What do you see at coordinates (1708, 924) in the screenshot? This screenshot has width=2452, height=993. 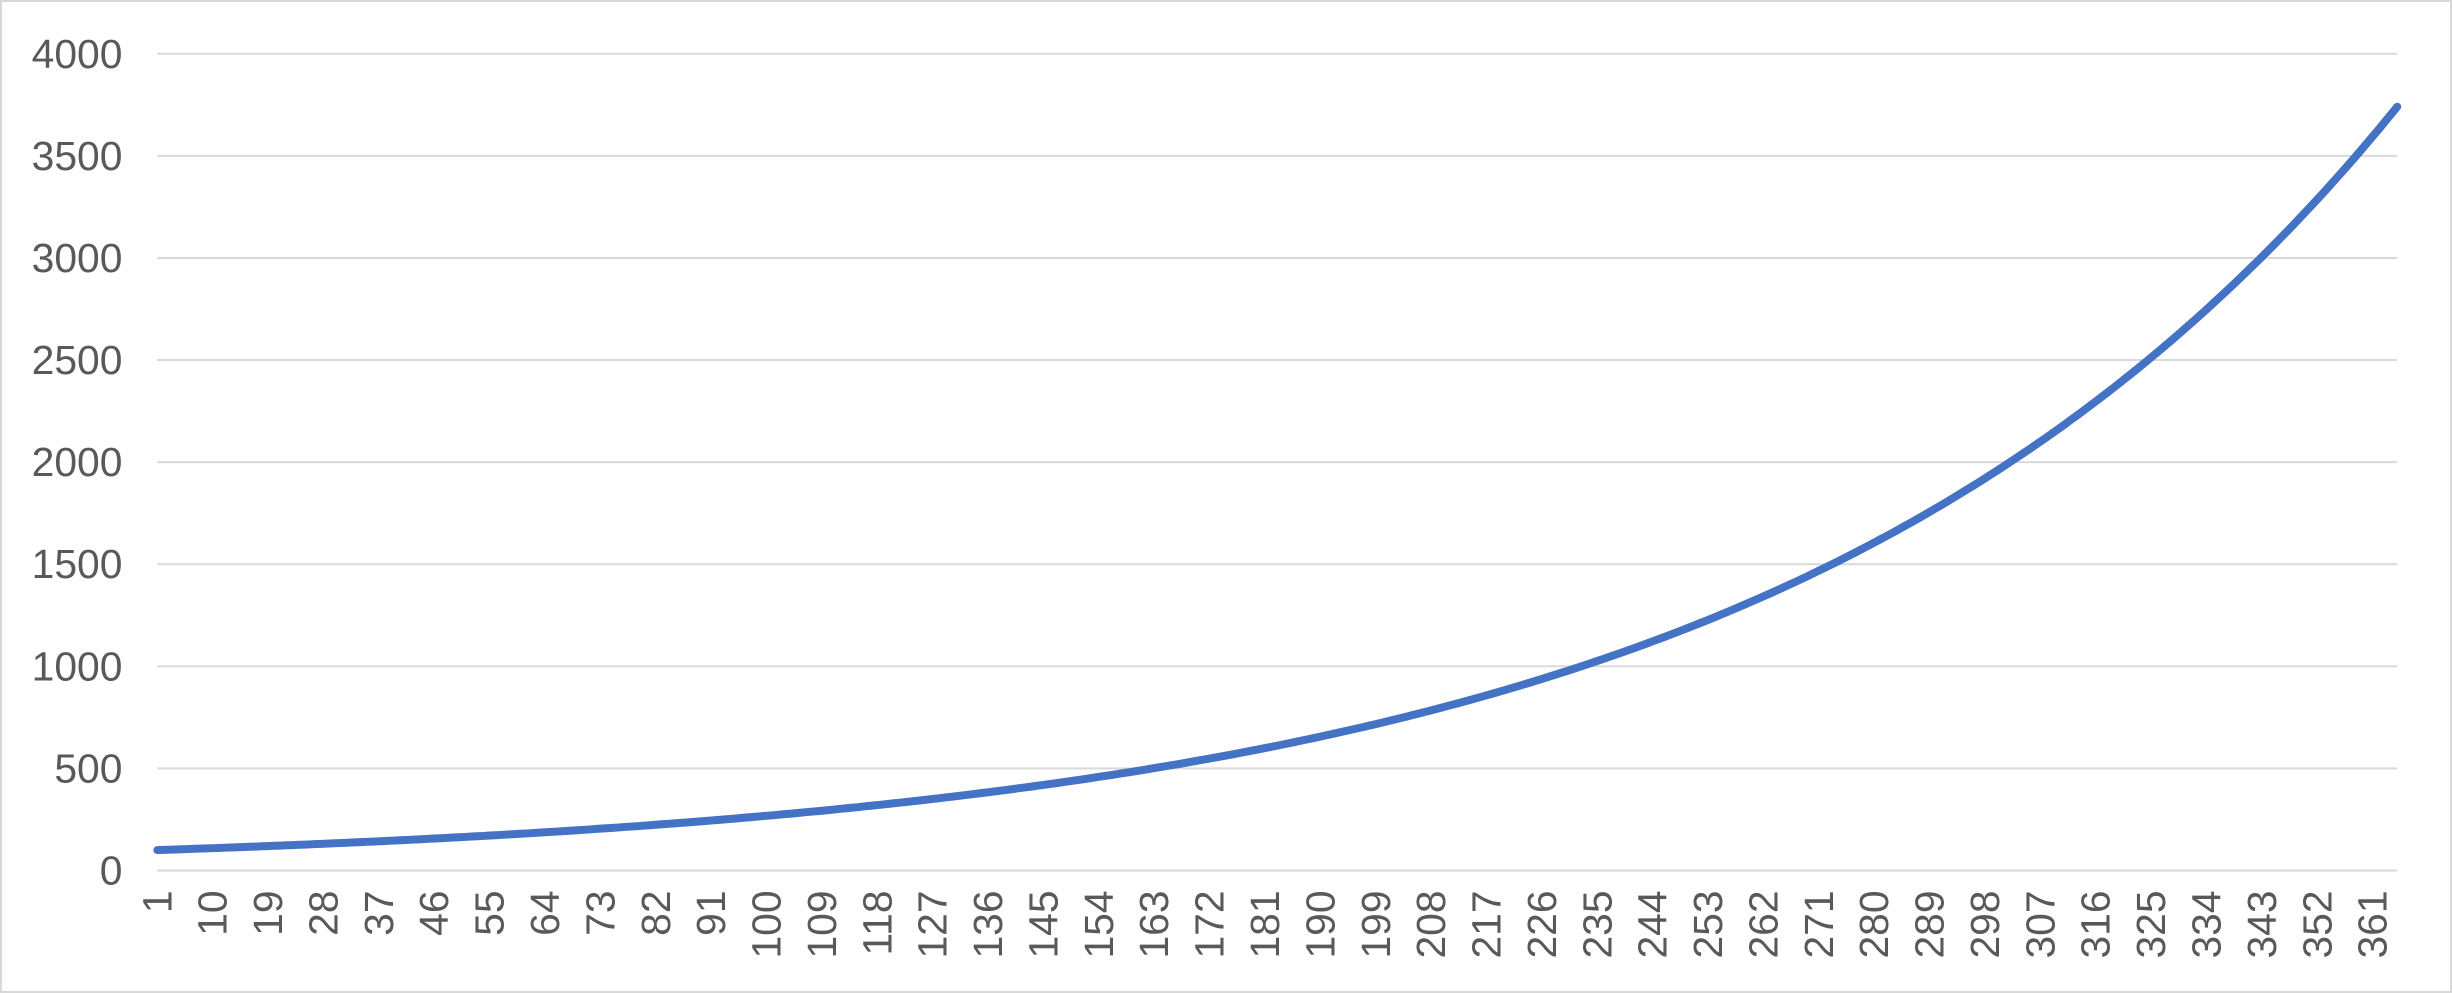 I see `x-tick-label: 253` at bounding box center [1708, 924].